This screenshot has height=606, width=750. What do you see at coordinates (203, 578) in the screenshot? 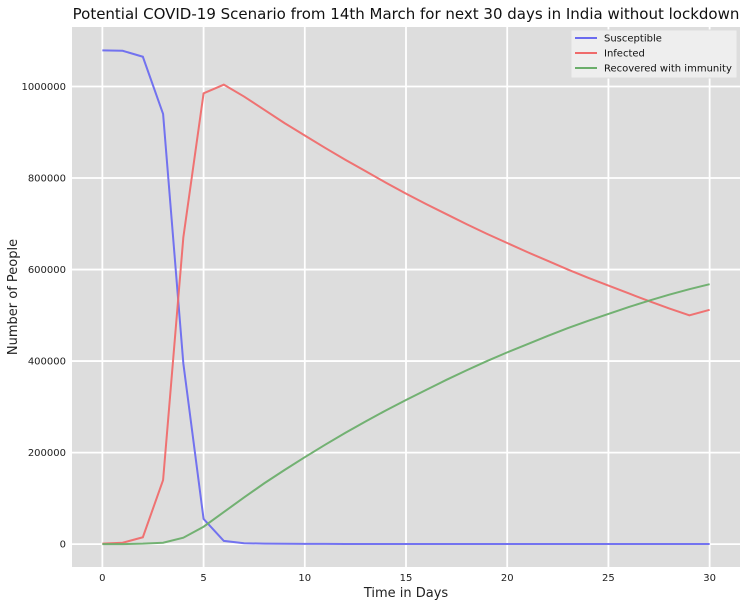
I see `x-tick-label: 5` at bounding box center [203, 578].